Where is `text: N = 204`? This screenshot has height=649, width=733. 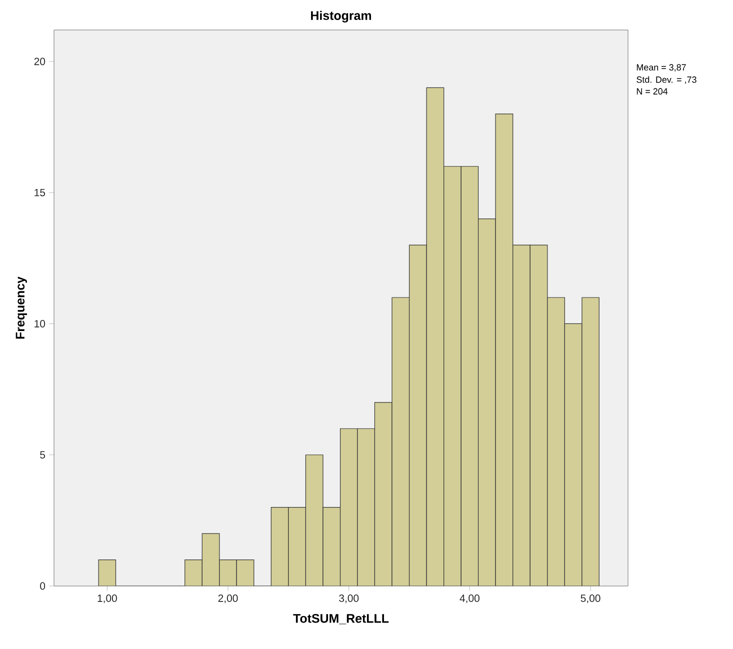 text: N = 204 is located at coordinates (652, 91).